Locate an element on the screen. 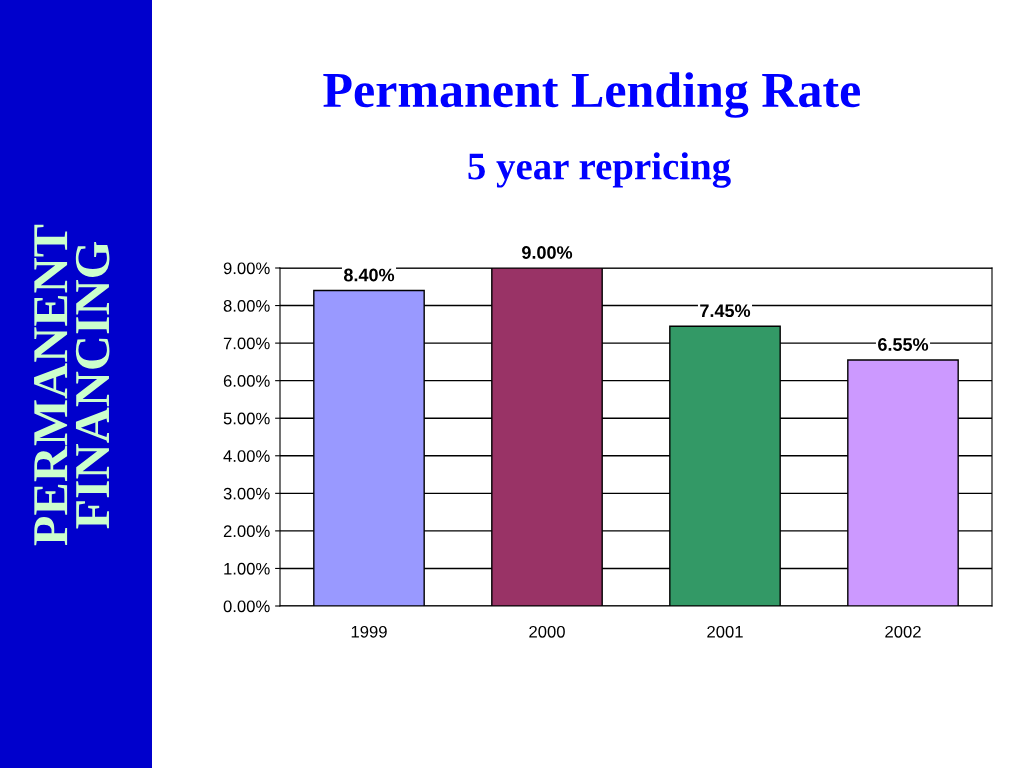  chart-subtitle: 5 year repricing is located at coordinates (599, 170).